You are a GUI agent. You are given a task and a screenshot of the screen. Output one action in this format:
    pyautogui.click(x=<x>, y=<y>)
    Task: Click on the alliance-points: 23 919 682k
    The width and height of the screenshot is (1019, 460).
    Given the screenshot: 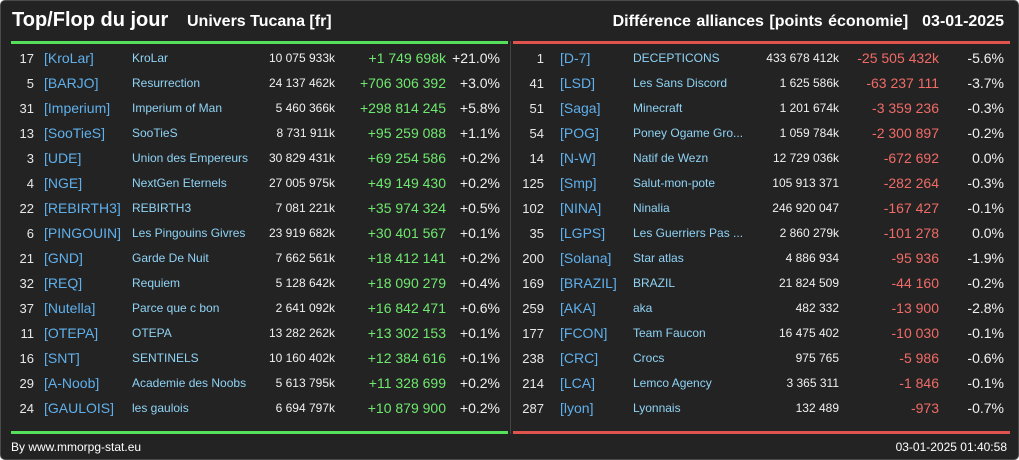 What is the action you would take?
    pyautogui.click(x=301, y=233)
    